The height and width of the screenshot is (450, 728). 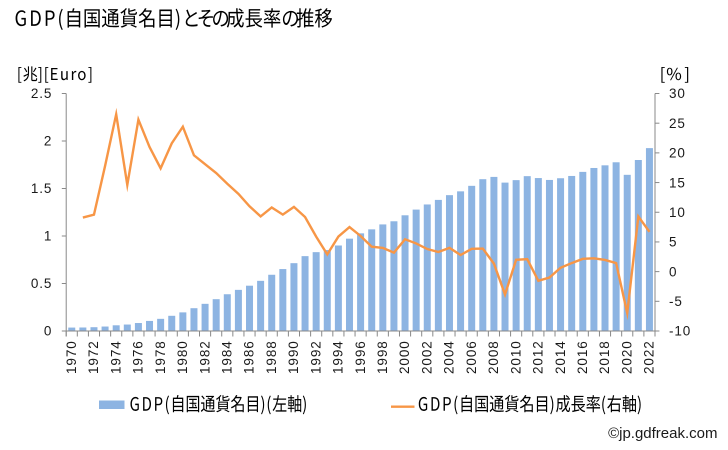 What do you see at coordinates (471, 357) in the screenshot?
I see `svg-text: 2006` at bounding box center [471, 357].